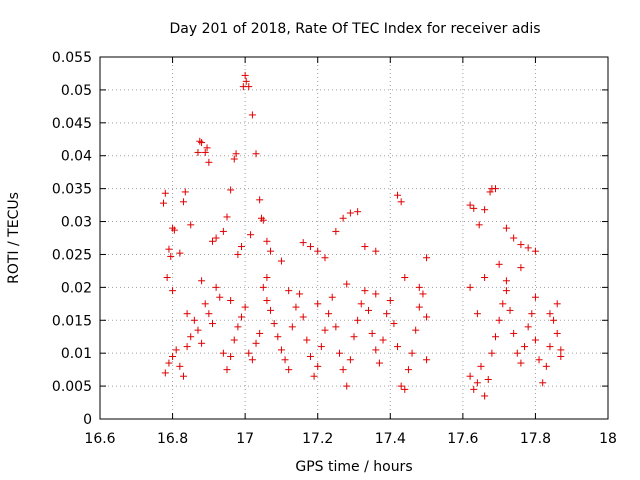  Describe the element at coordinates (353, 467) in the screenshot. I see `x-axis-label: GPS time / hours` at that location.